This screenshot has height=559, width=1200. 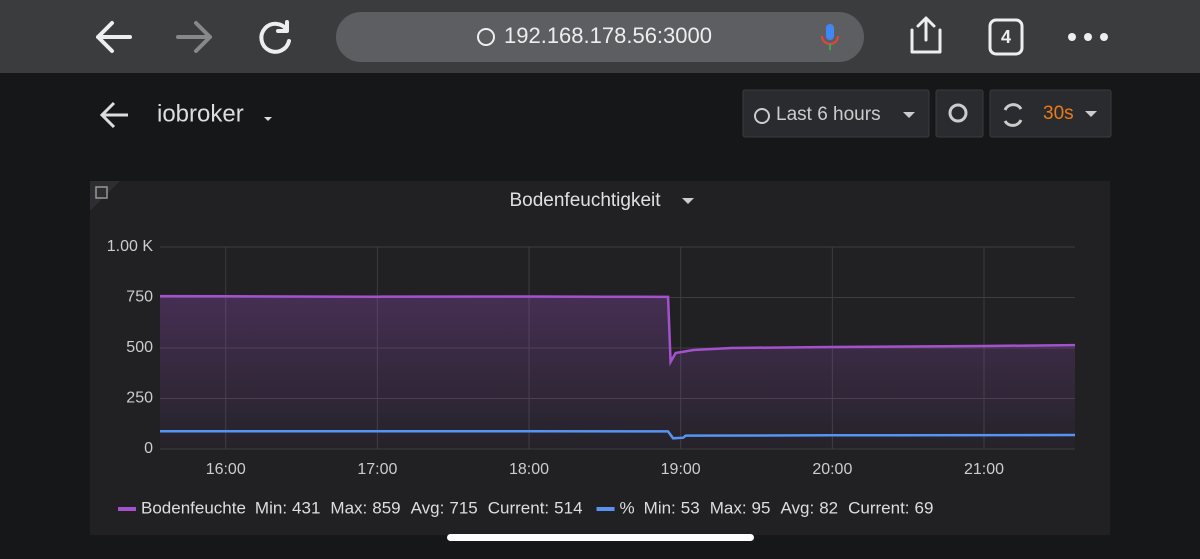 What do you see at coordinates (984, 469) in the screenshot?
I see `x-tick-label: 21:00` at bounding box center [984, 469].